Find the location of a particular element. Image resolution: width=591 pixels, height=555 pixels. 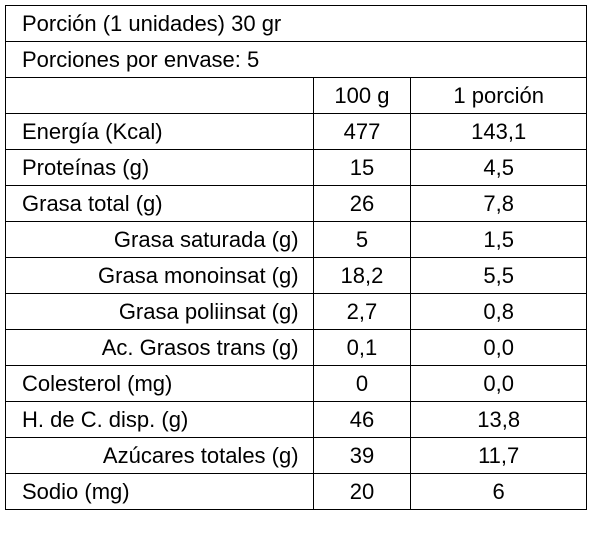

value: 0,1 is located at coordinates (362, 347).